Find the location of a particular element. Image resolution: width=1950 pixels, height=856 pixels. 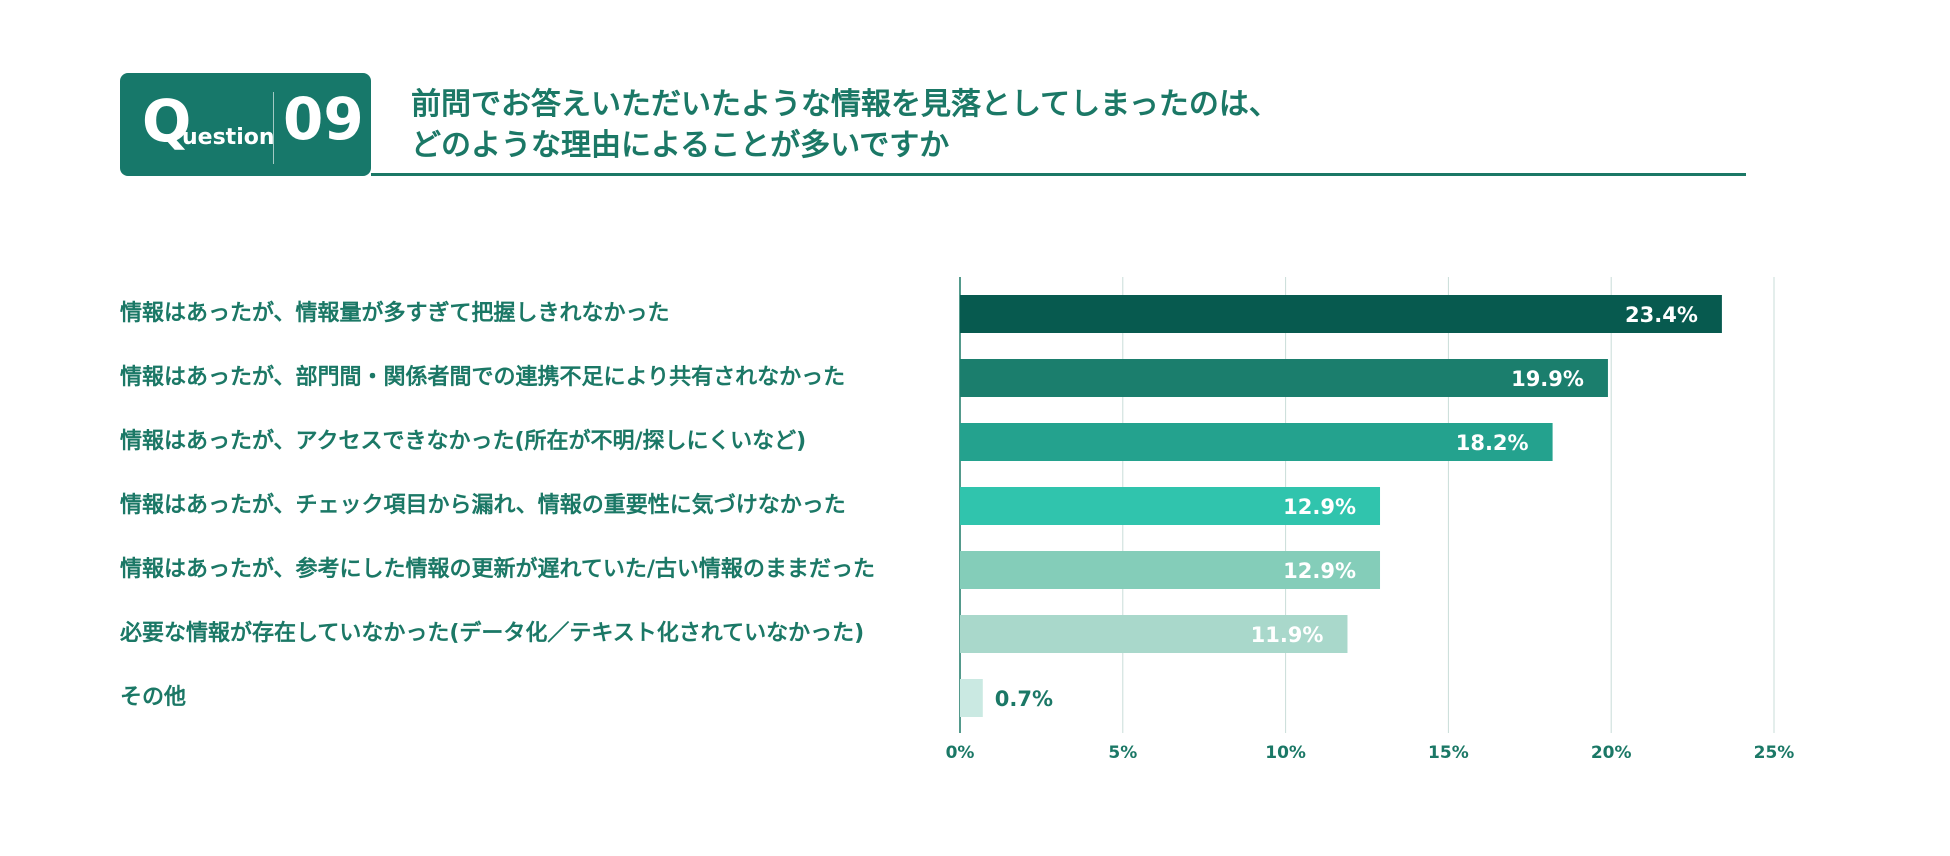

x-tick-label: 25% is located at coordinates (1774, 753).